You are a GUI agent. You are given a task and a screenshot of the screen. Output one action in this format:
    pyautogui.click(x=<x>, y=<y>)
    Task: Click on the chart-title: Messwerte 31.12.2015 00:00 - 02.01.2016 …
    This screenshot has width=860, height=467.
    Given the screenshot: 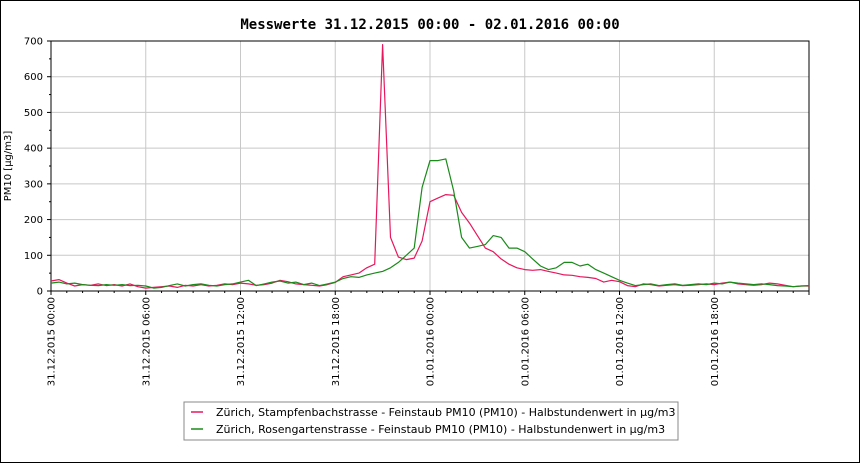 What is the action you would take?
    pyautogui.click(x=429, y=25)
    